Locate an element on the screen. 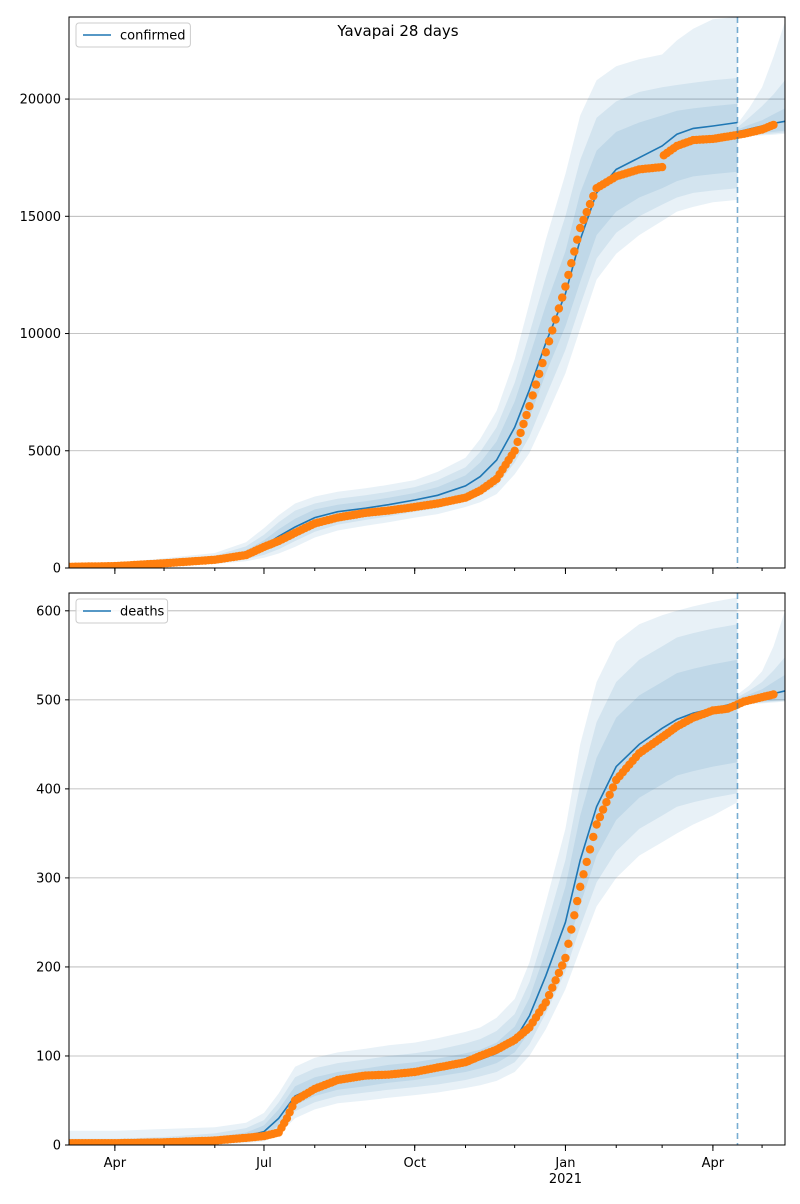 Image resolution: width=800 pixels, height=1204 pixels. y-tick-label: 15000 is located at coordinates (40, 217).